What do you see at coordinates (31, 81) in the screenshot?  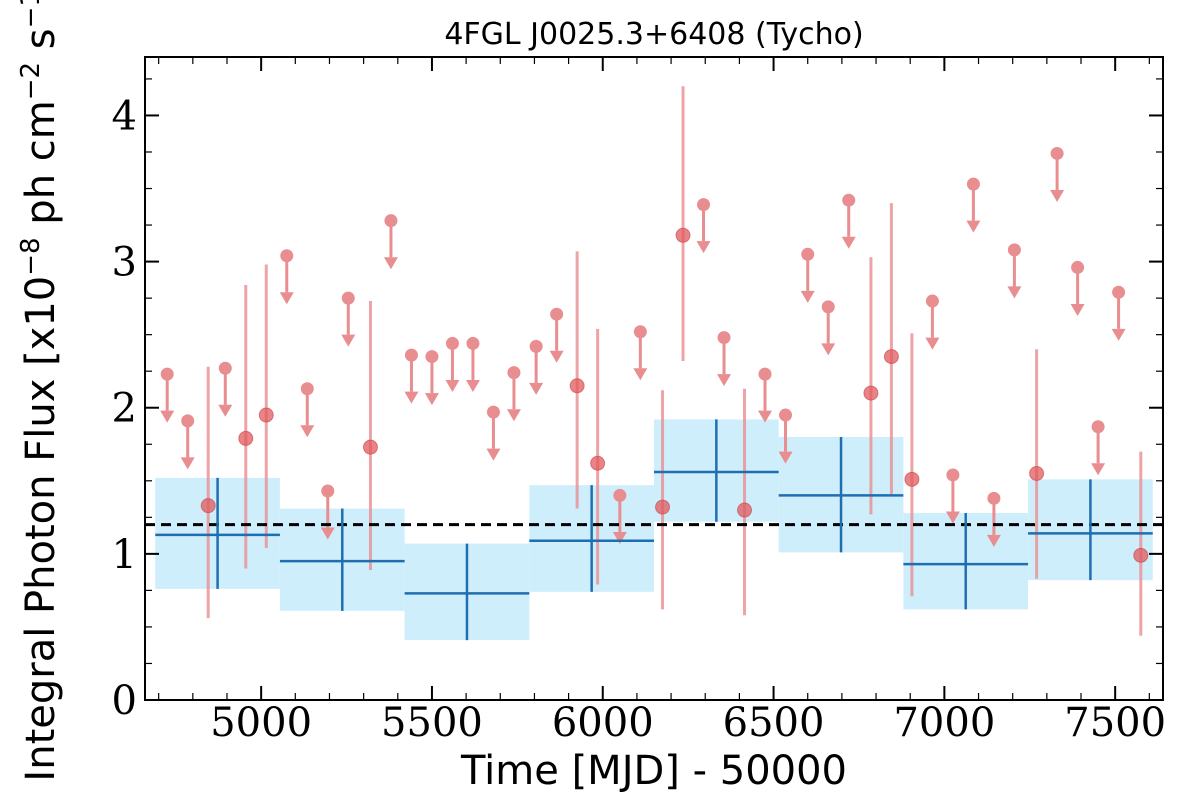 I see `y-axis-label-exponent-2: −2` at bounding box center [31, 81].